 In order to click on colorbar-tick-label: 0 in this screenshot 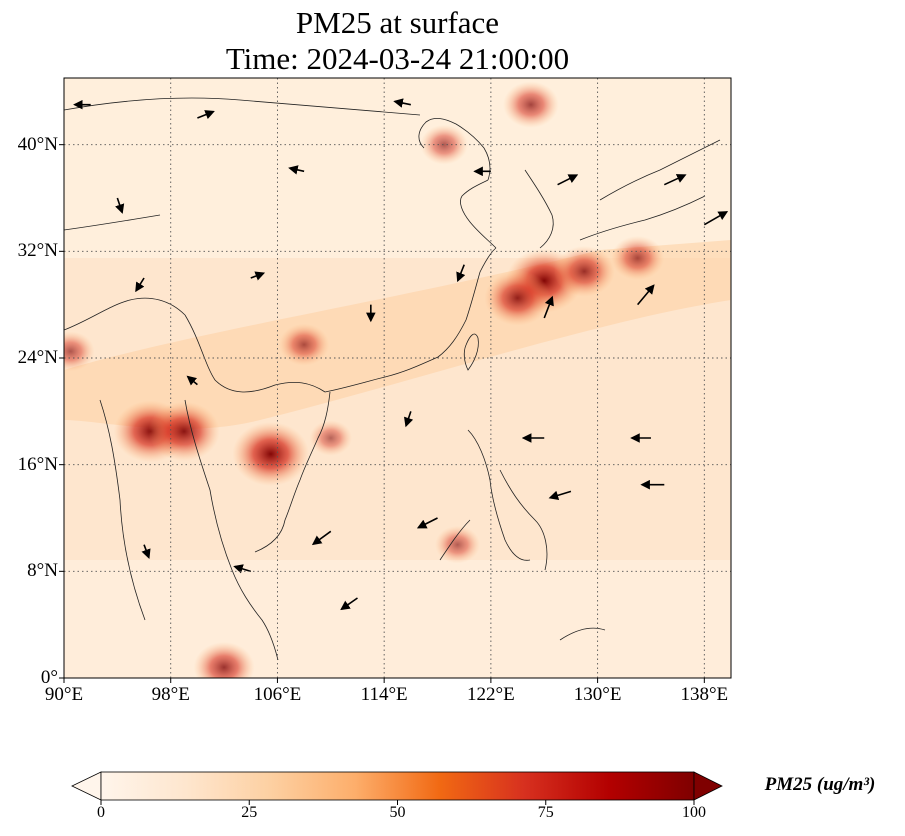, I will do `click(101, 812)`.